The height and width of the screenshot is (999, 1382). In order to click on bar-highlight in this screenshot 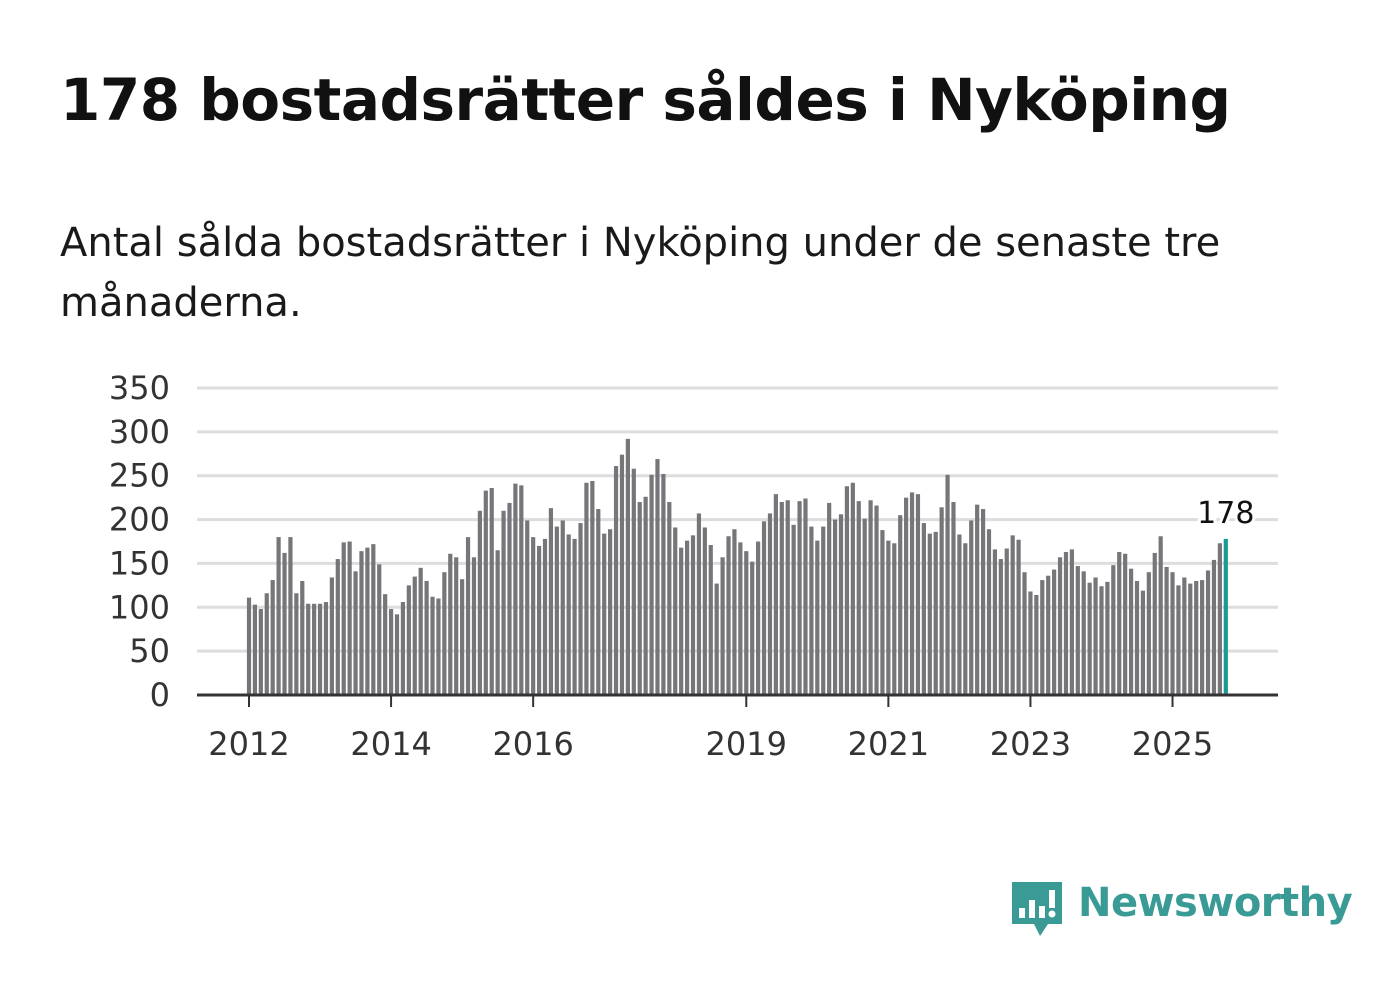, I will do `click(1225, 616)`.